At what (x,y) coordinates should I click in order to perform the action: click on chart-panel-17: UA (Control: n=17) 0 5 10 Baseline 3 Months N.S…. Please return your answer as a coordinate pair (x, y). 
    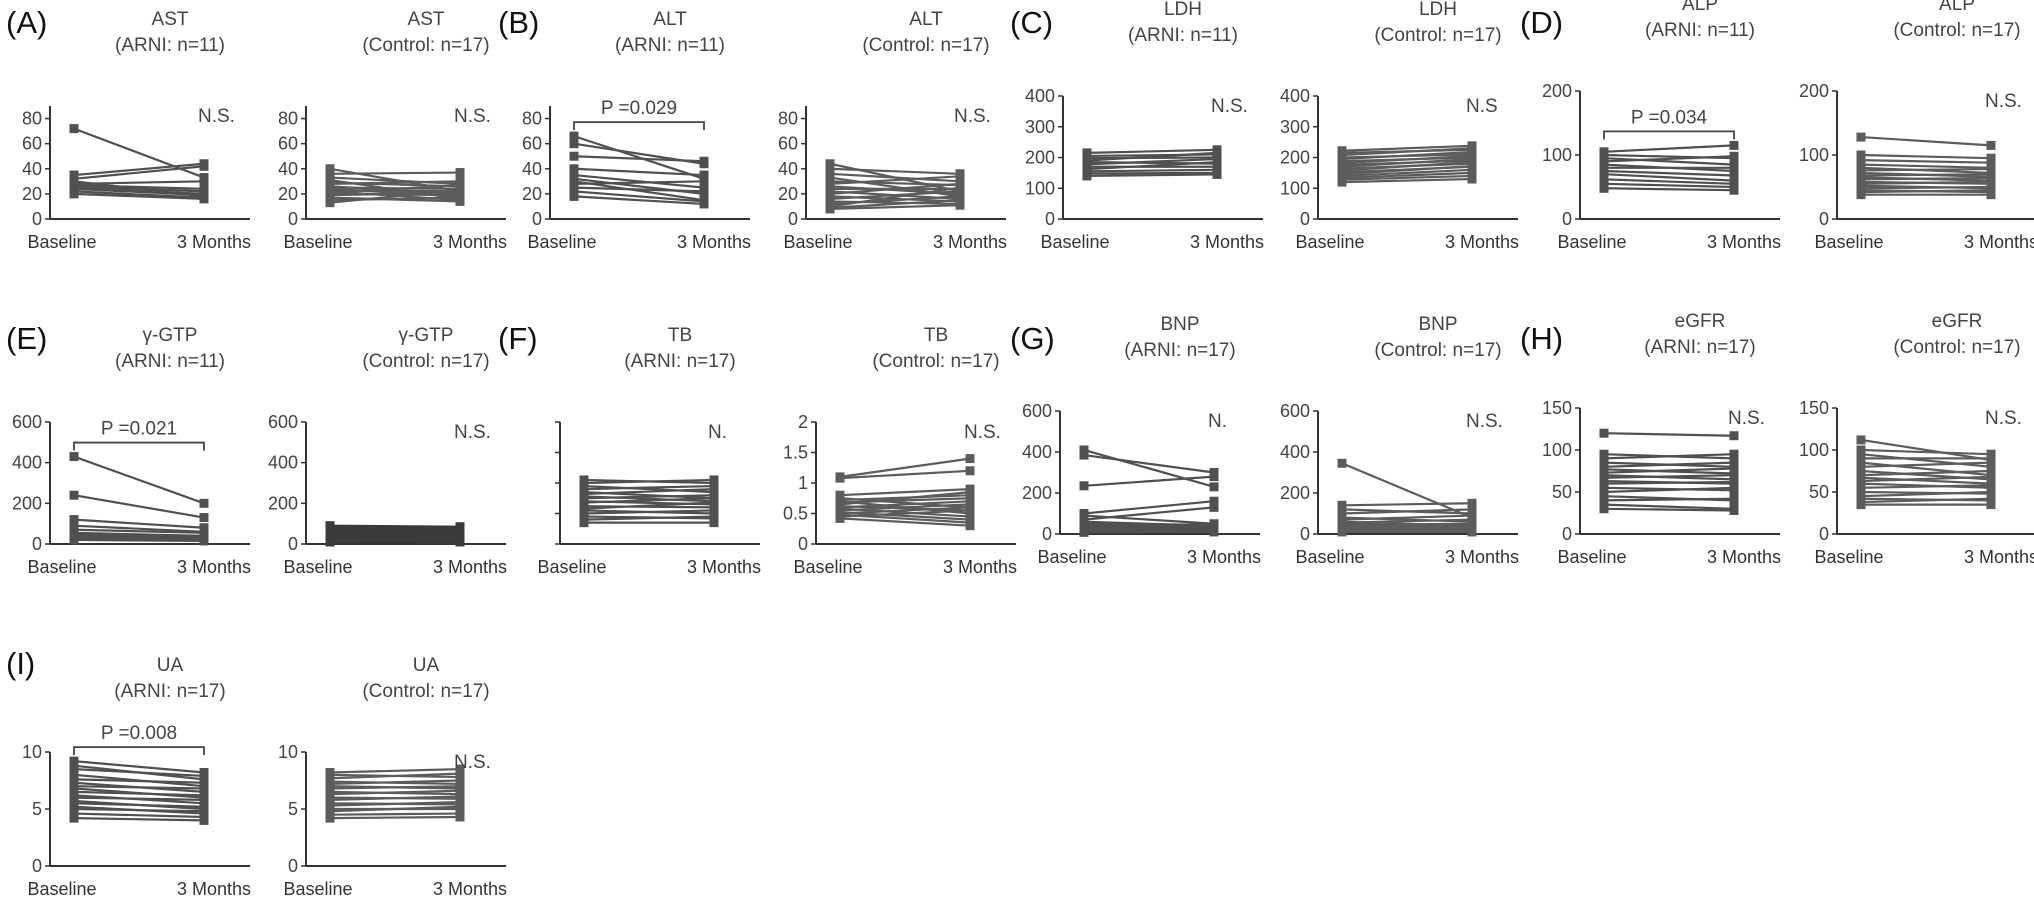
    Looking at the image, I should click on (392, 777).